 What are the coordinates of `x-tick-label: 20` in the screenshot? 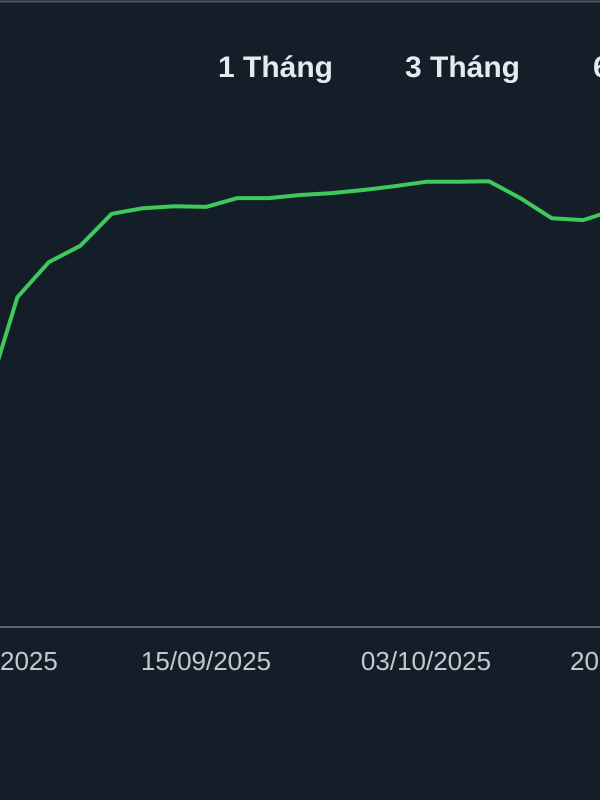 It's located at (584, 661).